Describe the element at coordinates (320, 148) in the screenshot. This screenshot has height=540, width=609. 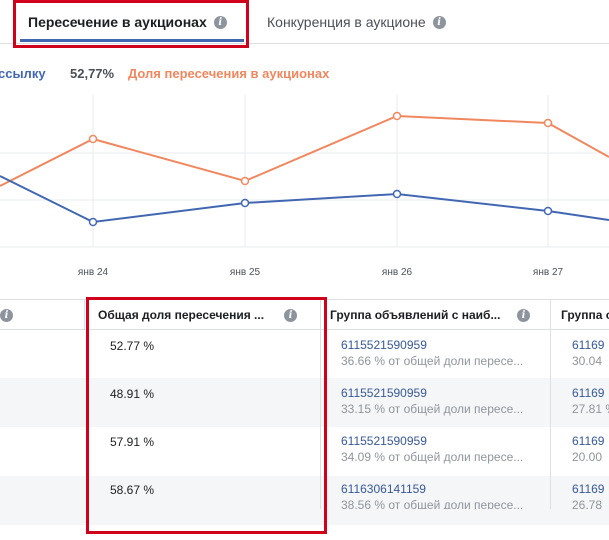
I see `series-points-orange` at that location.